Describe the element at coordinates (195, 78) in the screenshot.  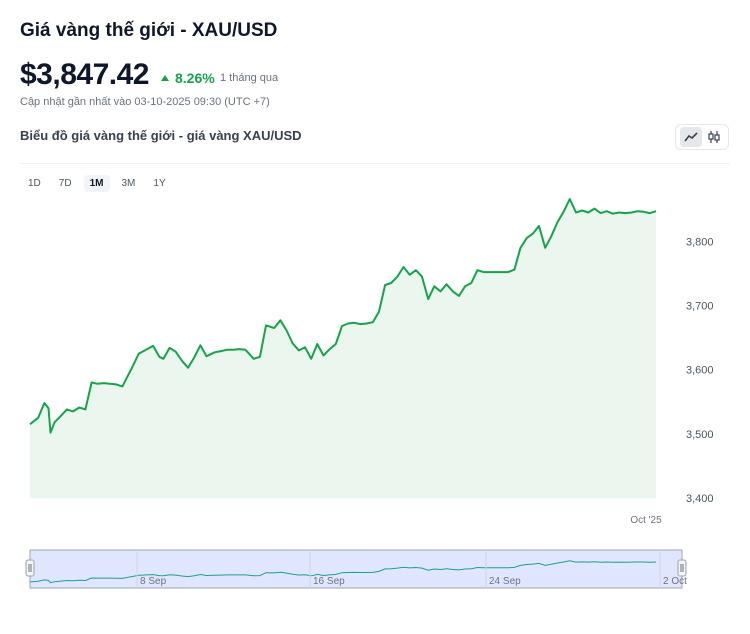
I see `price-change-value: 8.26%` at that location.